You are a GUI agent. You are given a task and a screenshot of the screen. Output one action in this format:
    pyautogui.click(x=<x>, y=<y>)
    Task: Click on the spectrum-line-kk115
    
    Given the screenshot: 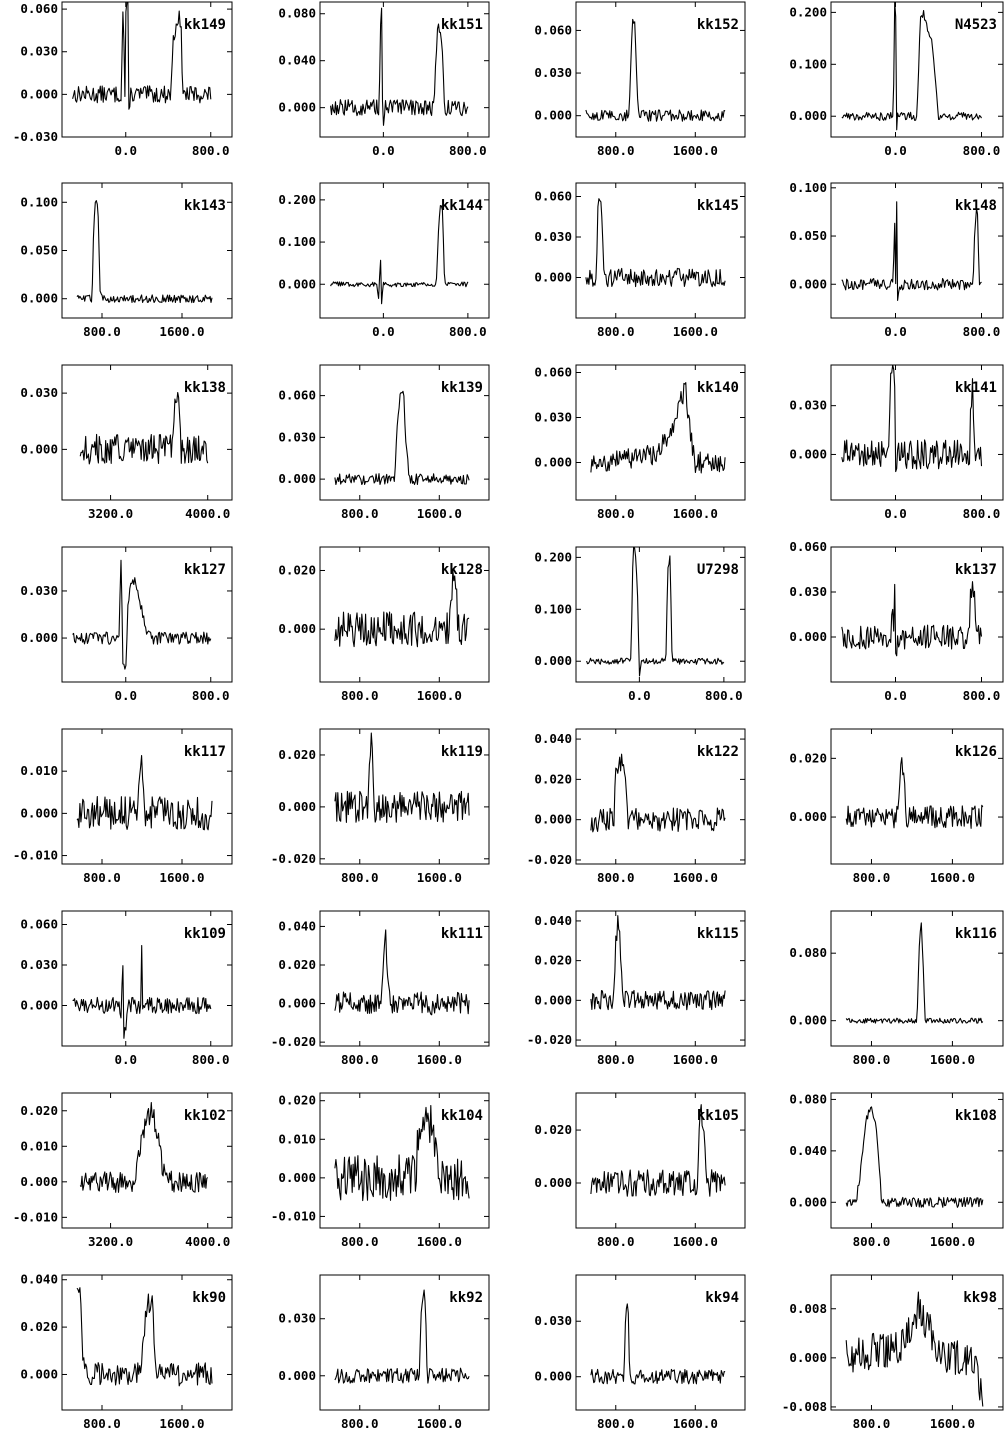 What is the action you would take?
    pyautogui.click(x=658, y=963)
    